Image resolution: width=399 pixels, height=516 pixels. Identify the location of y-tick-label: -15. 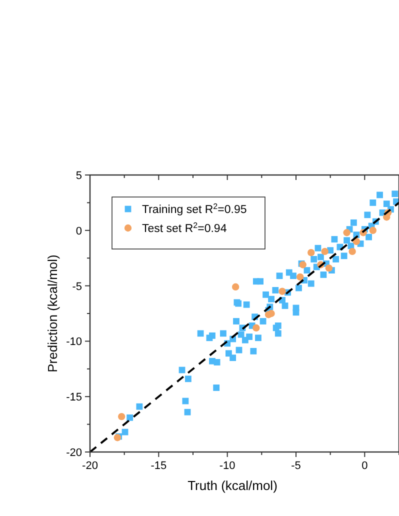
(74, 398).